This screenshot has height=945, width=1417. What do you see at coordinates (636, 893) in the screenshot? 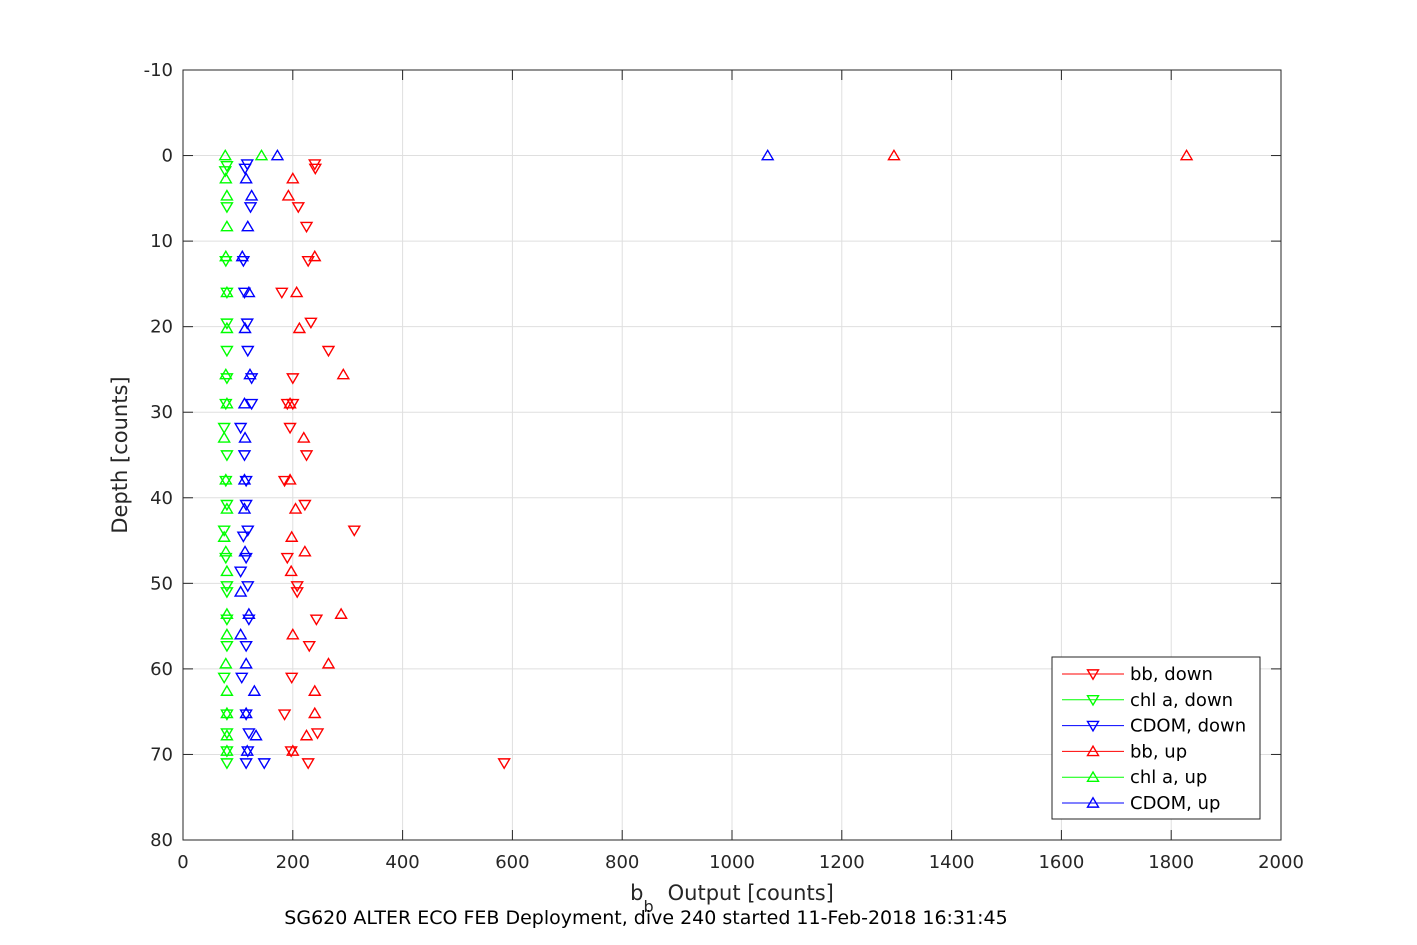
I see `x-axis-label-main: b` at bounding box center [636, 893].